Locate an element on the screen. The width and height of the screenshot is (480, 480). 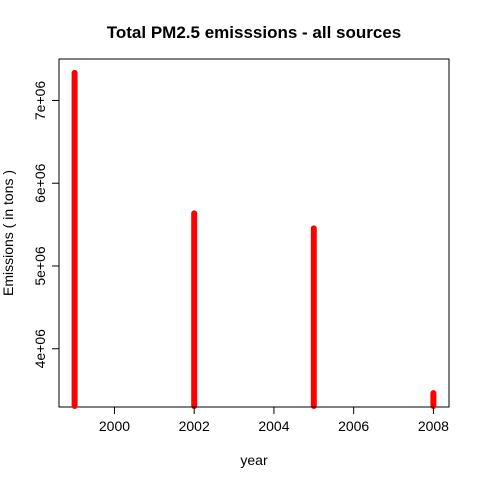
y-axis: 4e+06 5e+06 6e+06 7e+06 is located at coordinates (46, 225).